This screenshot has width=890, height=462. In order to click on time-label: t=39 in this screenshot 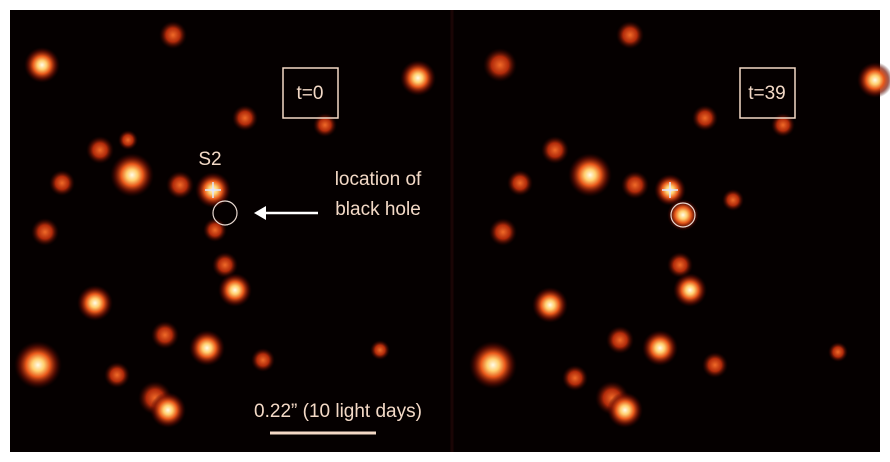, I will do `click(767, 93)`.